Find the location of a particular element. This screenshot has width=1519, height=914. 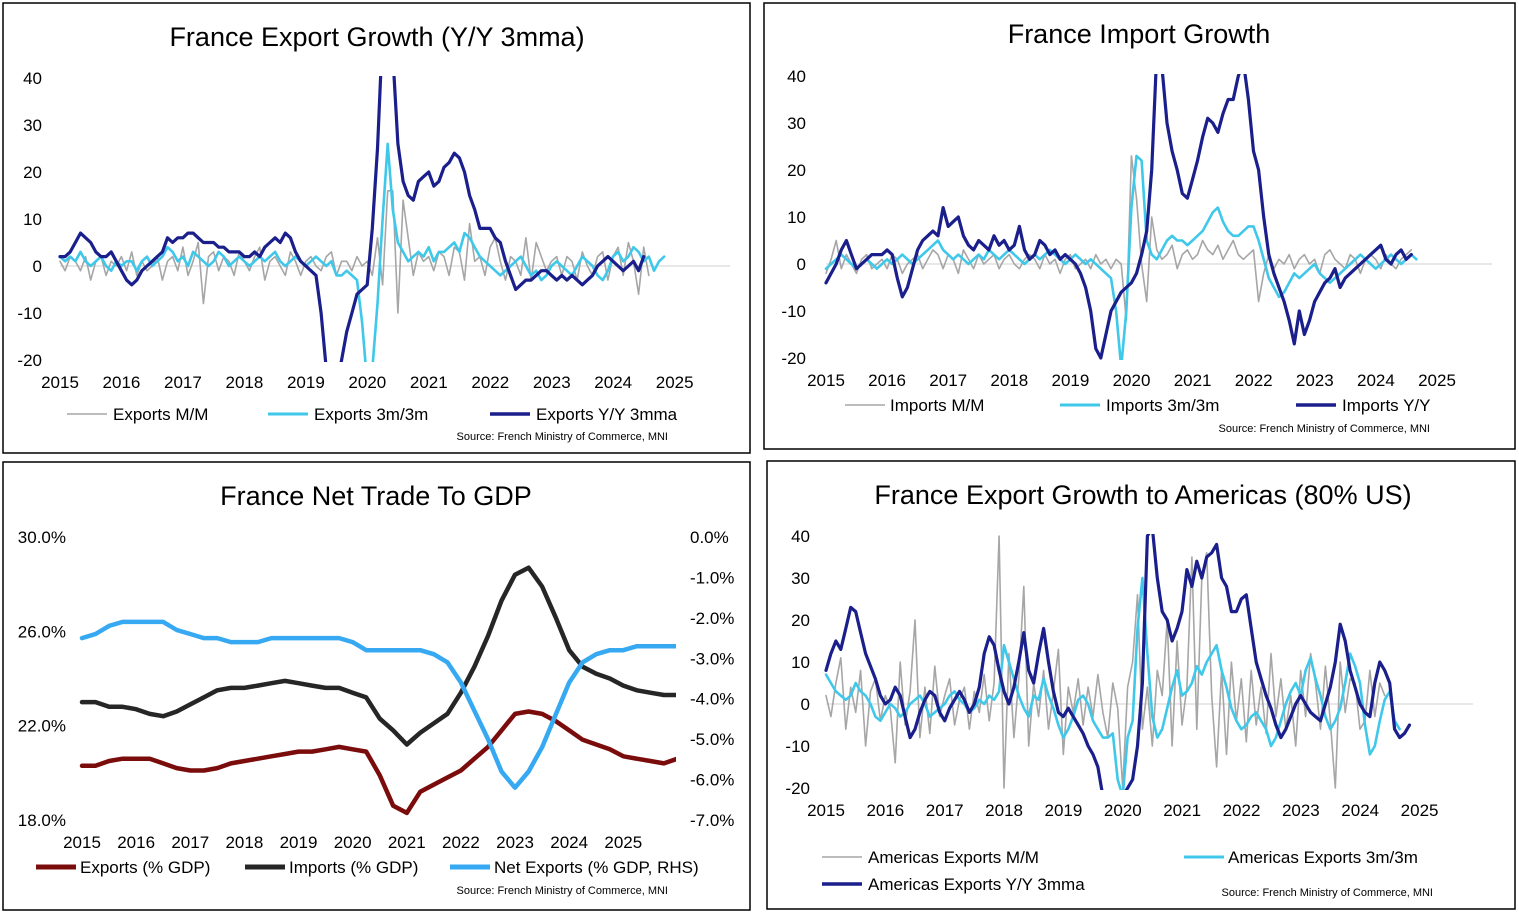

y2-tick-label: -1.0% is located at coordinates (712, 577).